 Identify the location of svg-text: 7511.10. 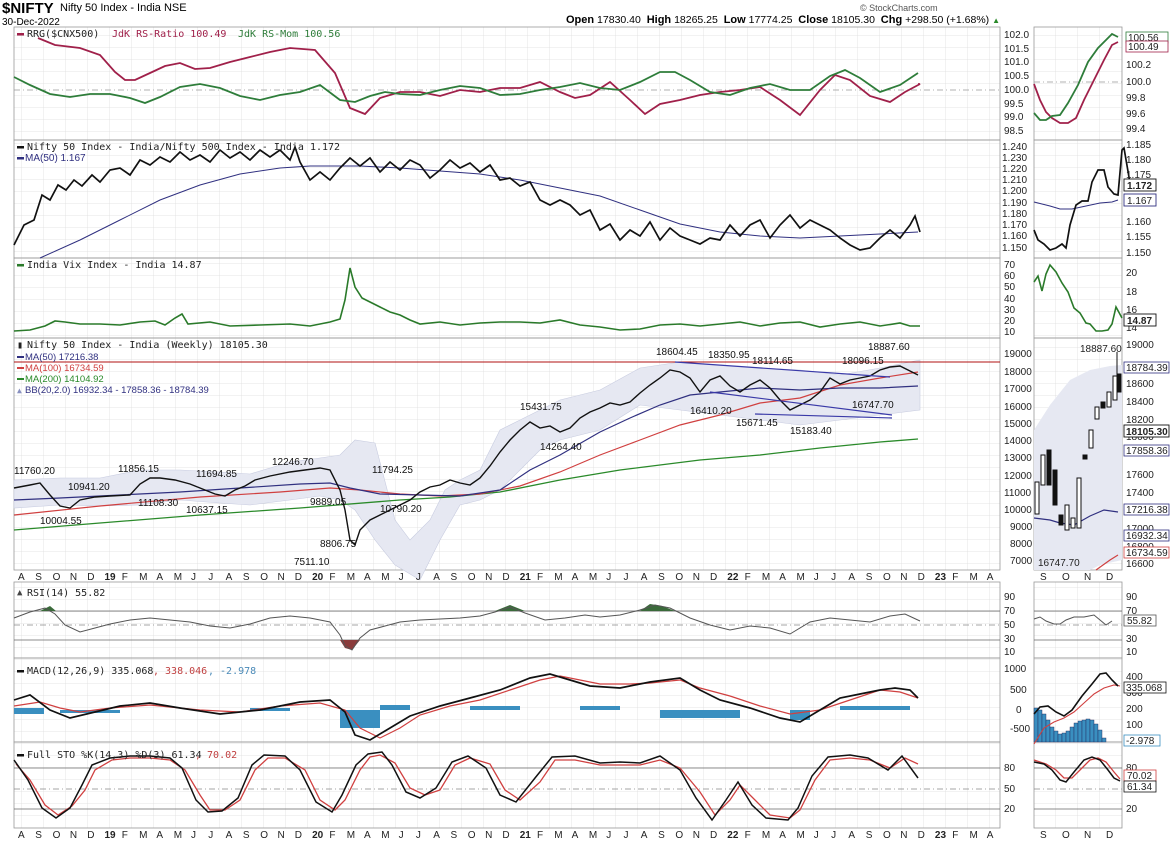
(312, 562).